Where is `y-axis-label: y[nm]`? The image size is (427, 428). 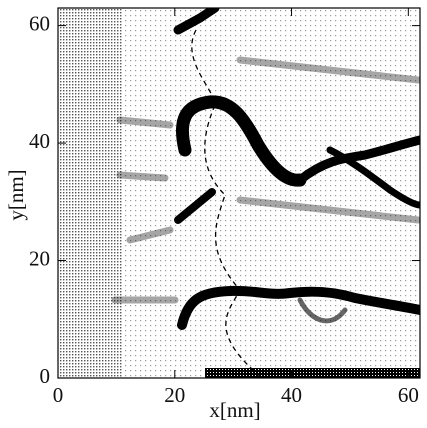 y-axis-label: y[nm] is located at coordinates (16, 194).